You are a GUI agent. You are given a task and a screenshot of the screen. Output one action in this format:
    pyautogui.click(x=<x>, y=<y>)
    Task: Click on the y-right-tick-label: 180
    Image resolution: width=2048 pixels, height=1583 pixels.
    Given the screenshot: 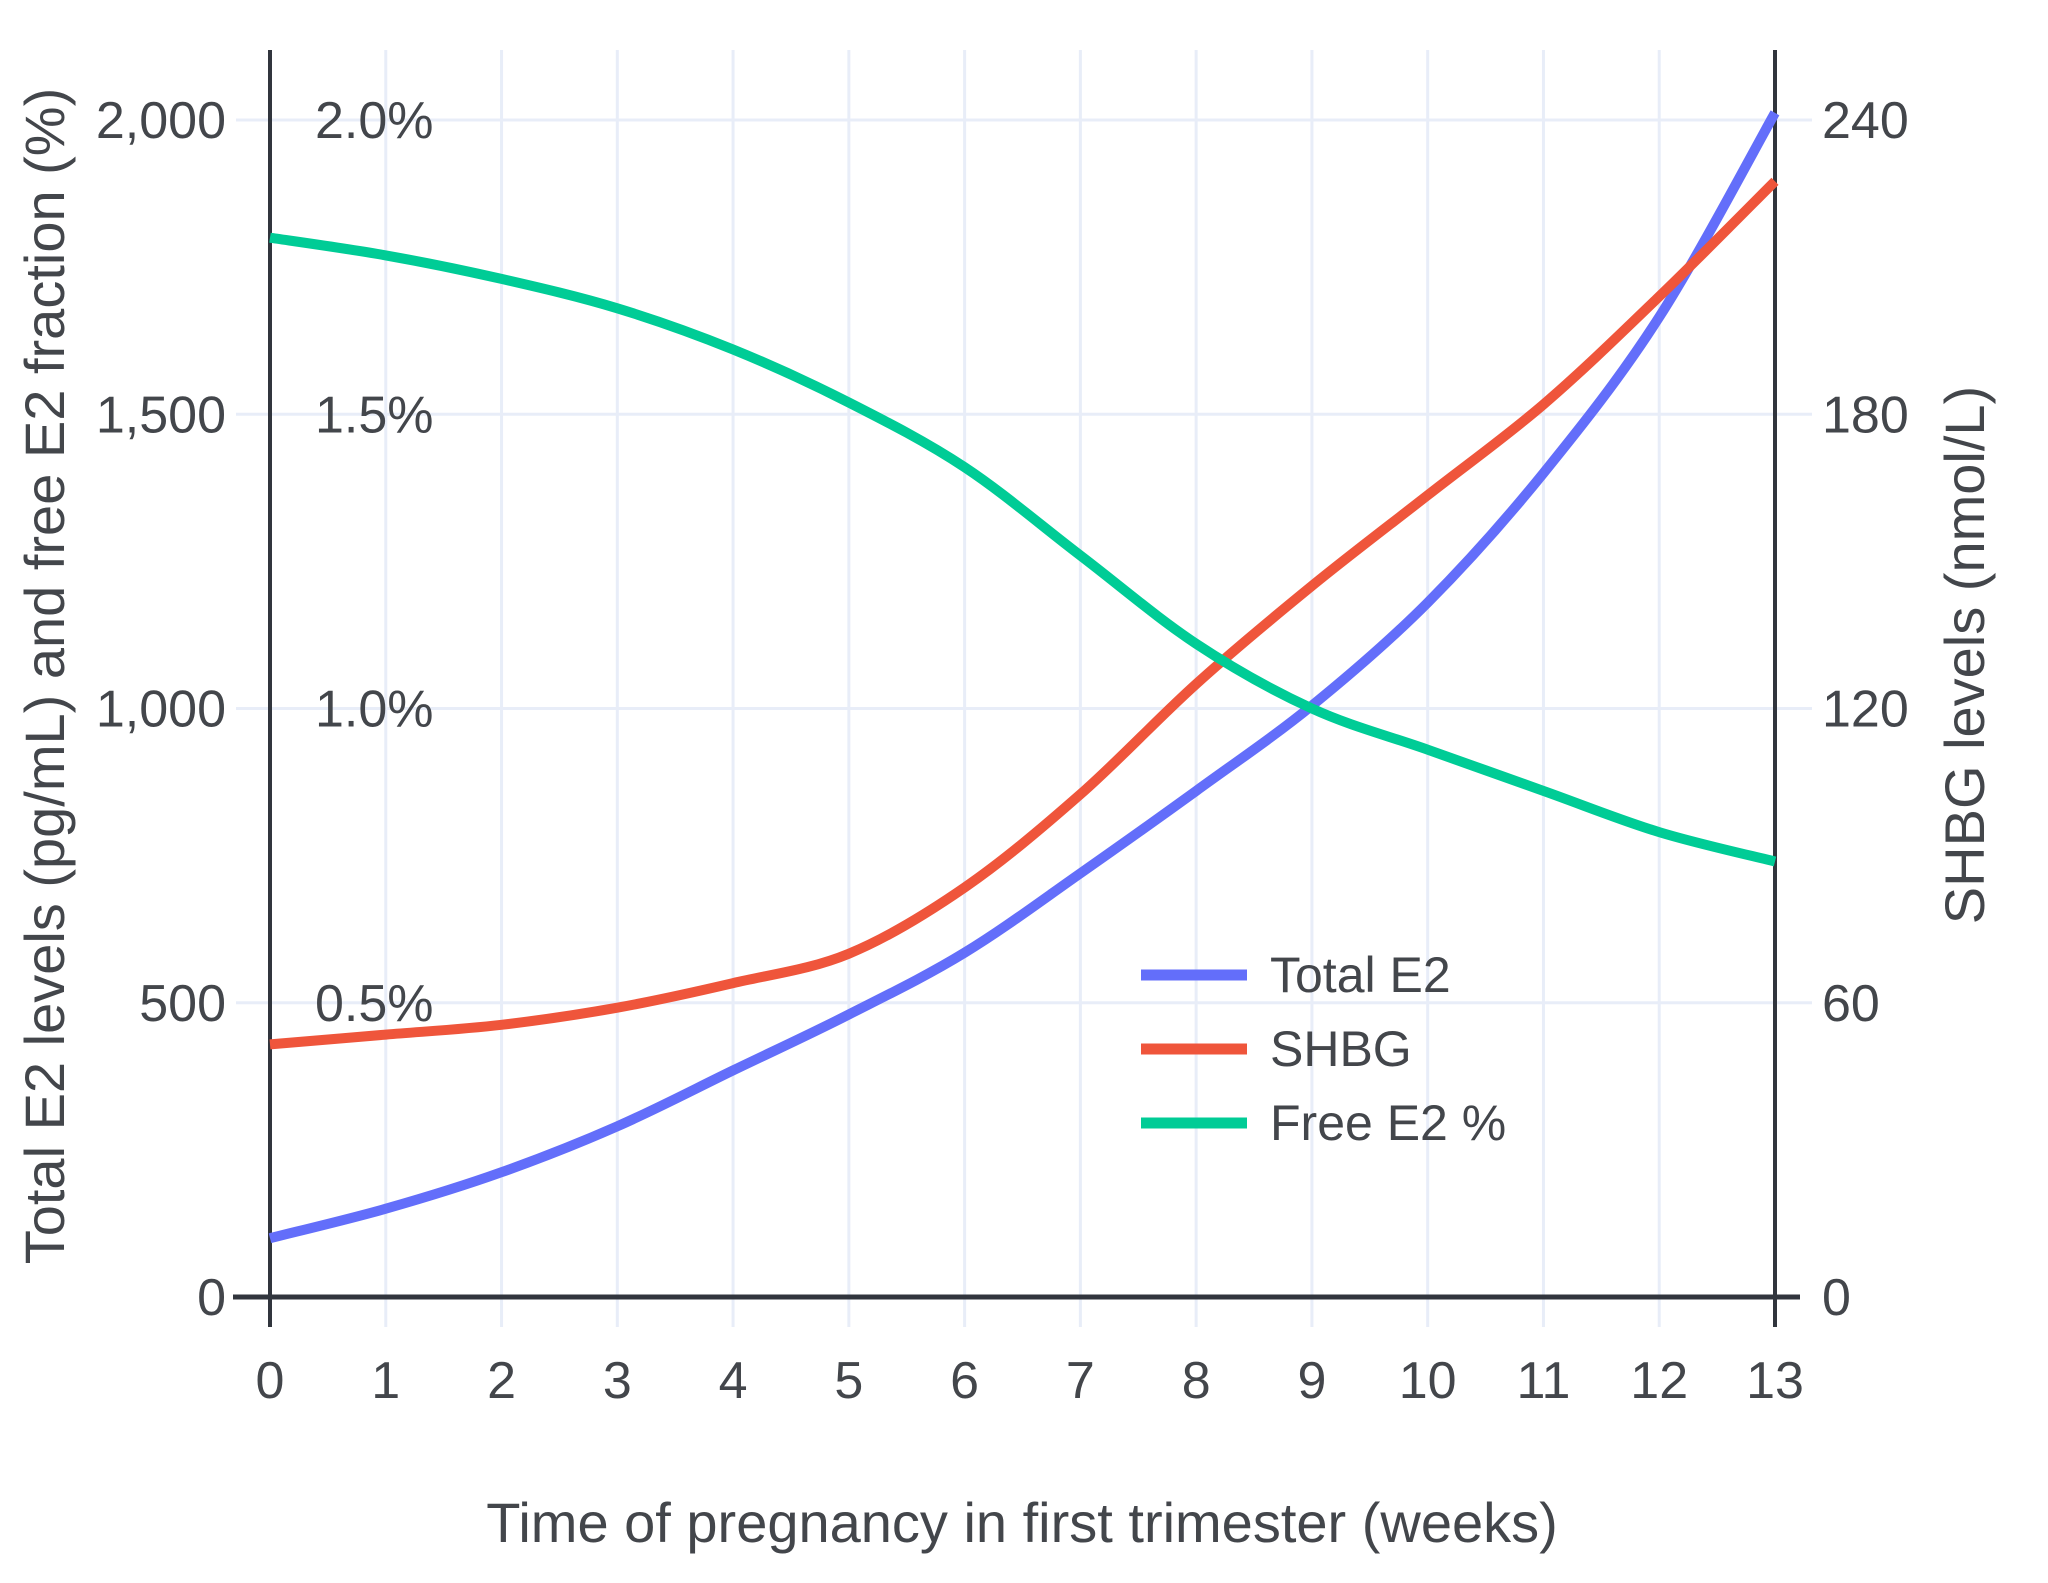 What is the action you would take?
    pyautogui.click(x=1865, y=415)
    